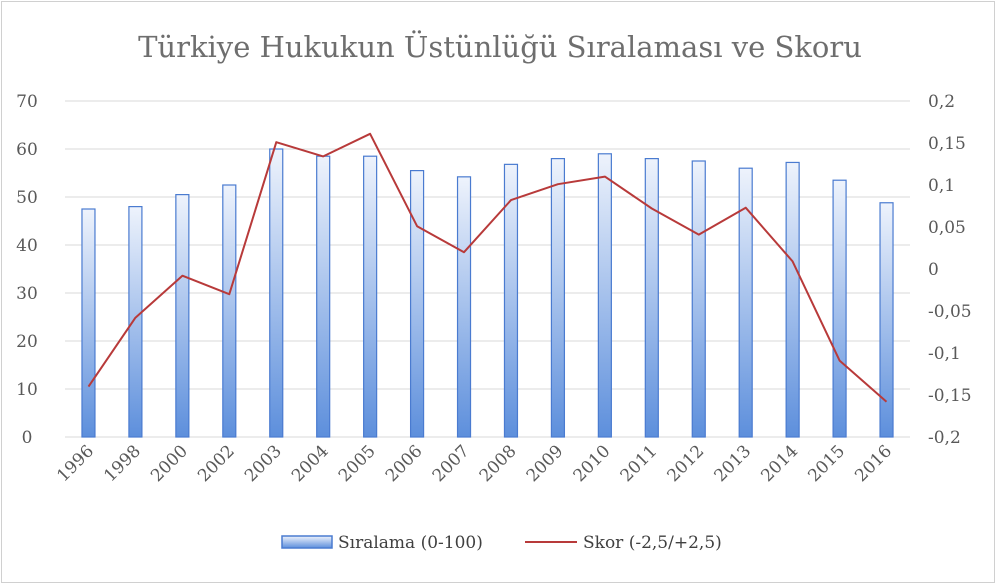 The width and height of the screenshot is (996, 584). I want to click on x-tick-label: 2003, so click(263, 463).